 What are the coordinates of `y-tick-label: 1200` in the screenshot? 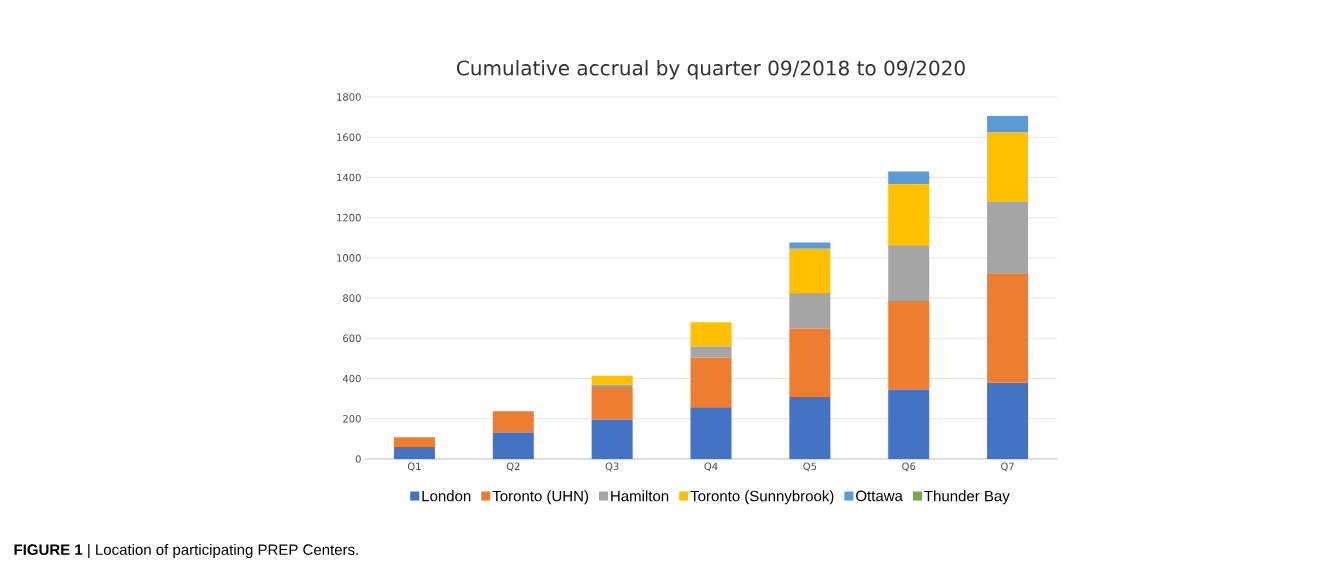 It's located at (349, 217).